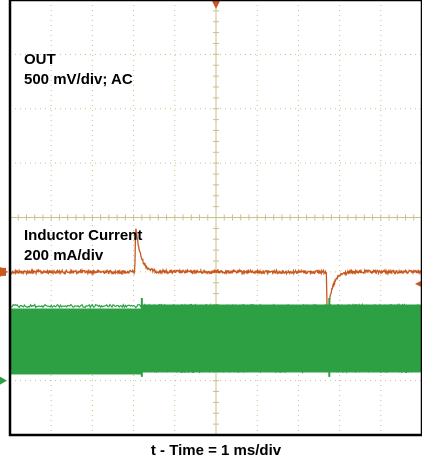  What do you see at coordinates (64, 255) in the screenshot?
I see `ch2-label-line-2: 200 mA/div` at bounding box center [64, 255].